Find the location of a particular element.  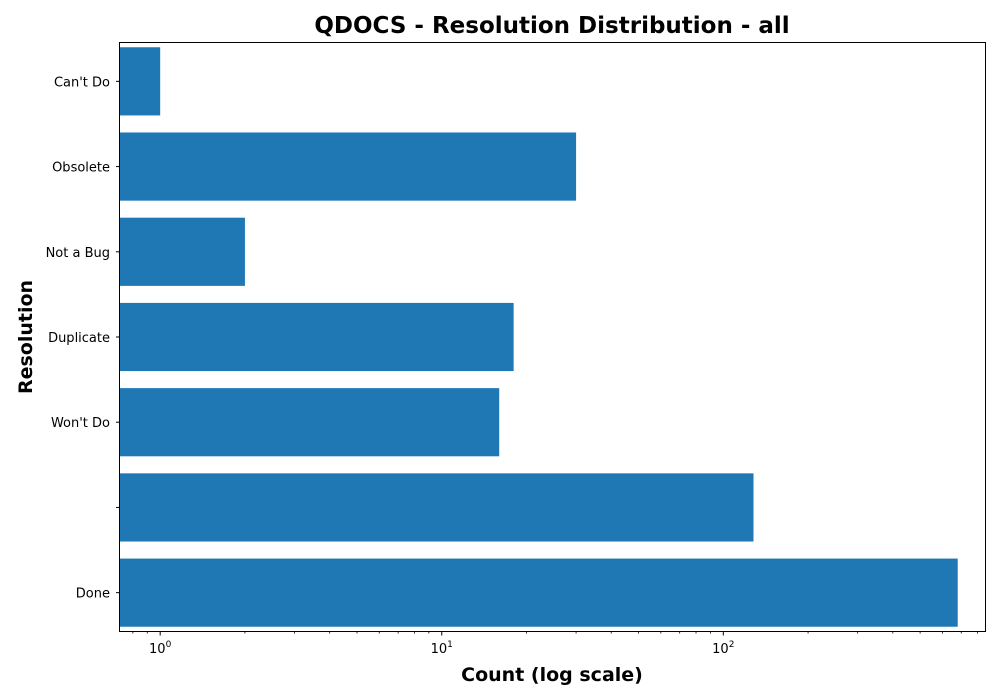

x-axis: 100 10¹ 10² is located at coordinates (555, 644).